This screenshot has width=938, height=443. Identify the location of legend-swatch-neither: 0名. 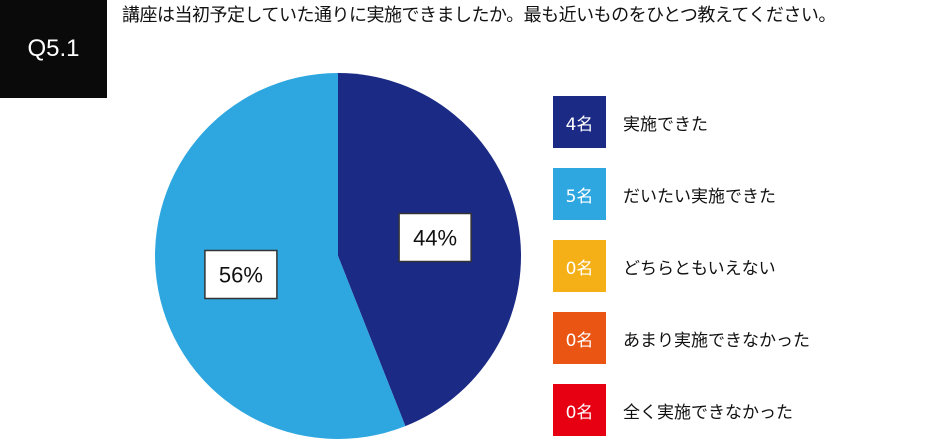
(579, 266).